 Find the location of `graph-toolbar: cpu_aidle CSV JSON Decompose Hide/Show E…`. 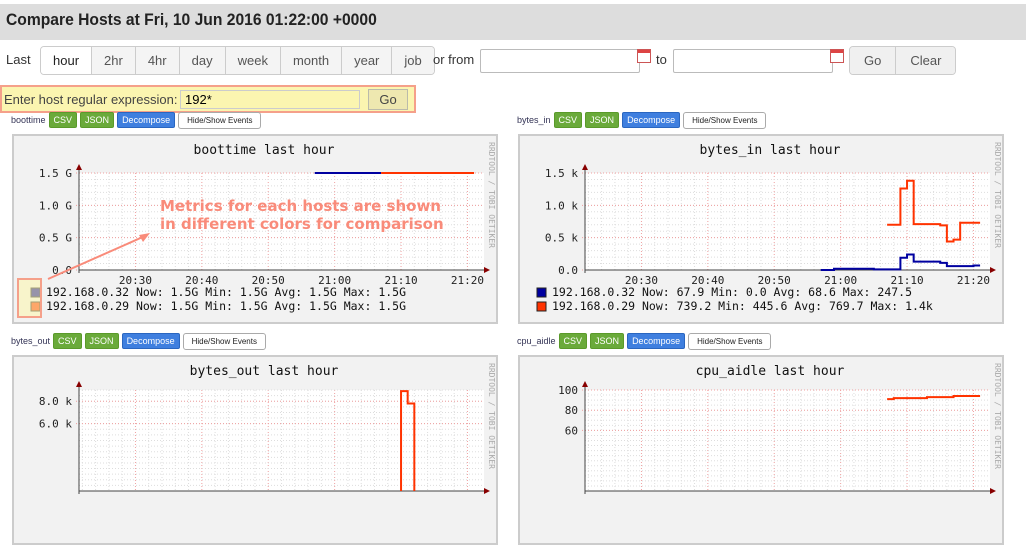

graph-toolbar: cpu_aidle CSV JSON Decompose Hide/Show E… is located at coordinates (644, 341).